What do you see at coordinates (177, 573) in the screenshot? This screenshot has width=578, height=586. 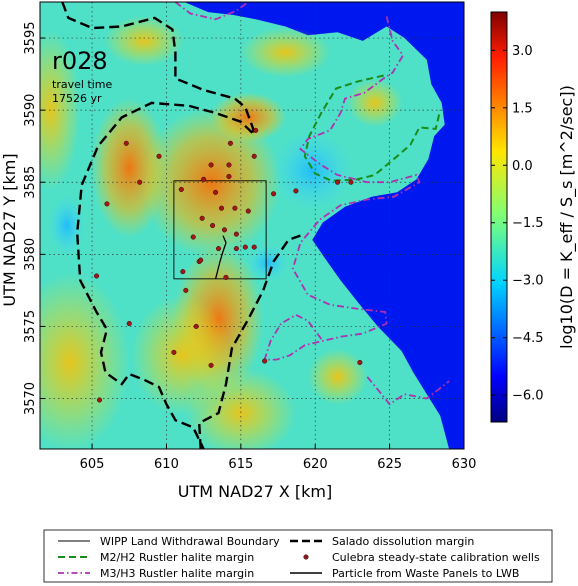 I see `legend-label: M3/H3 Rustler halite margin` at bounding box center [177, 573].